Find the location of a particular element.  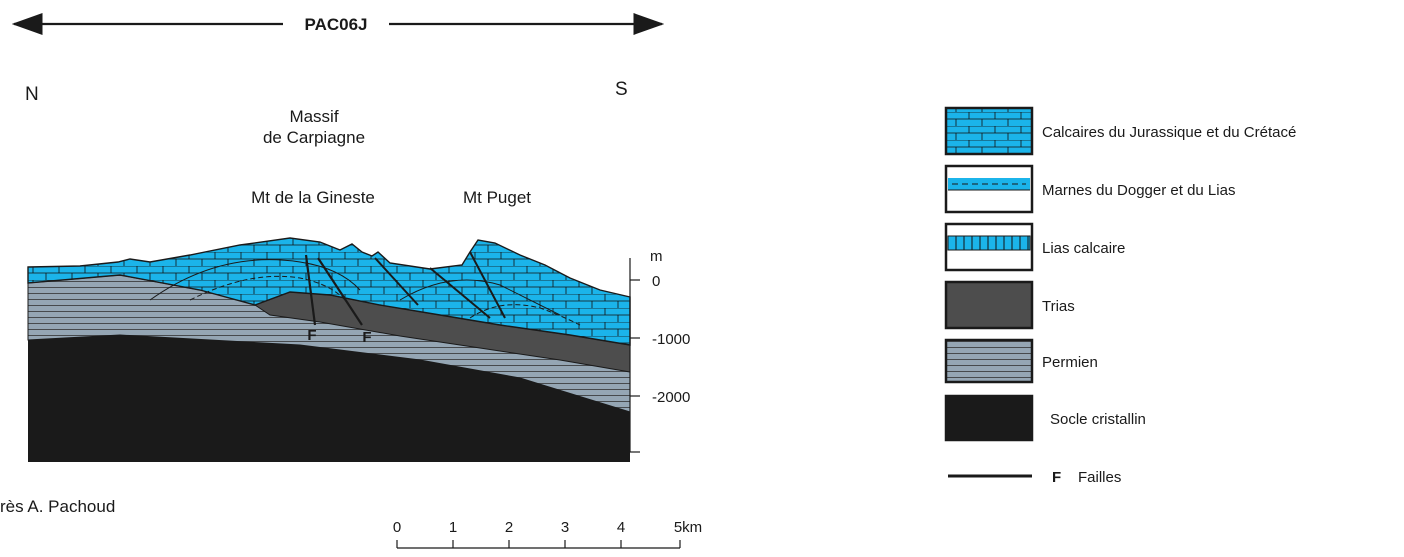

layer-limestone is located at coordinates (329, 291).